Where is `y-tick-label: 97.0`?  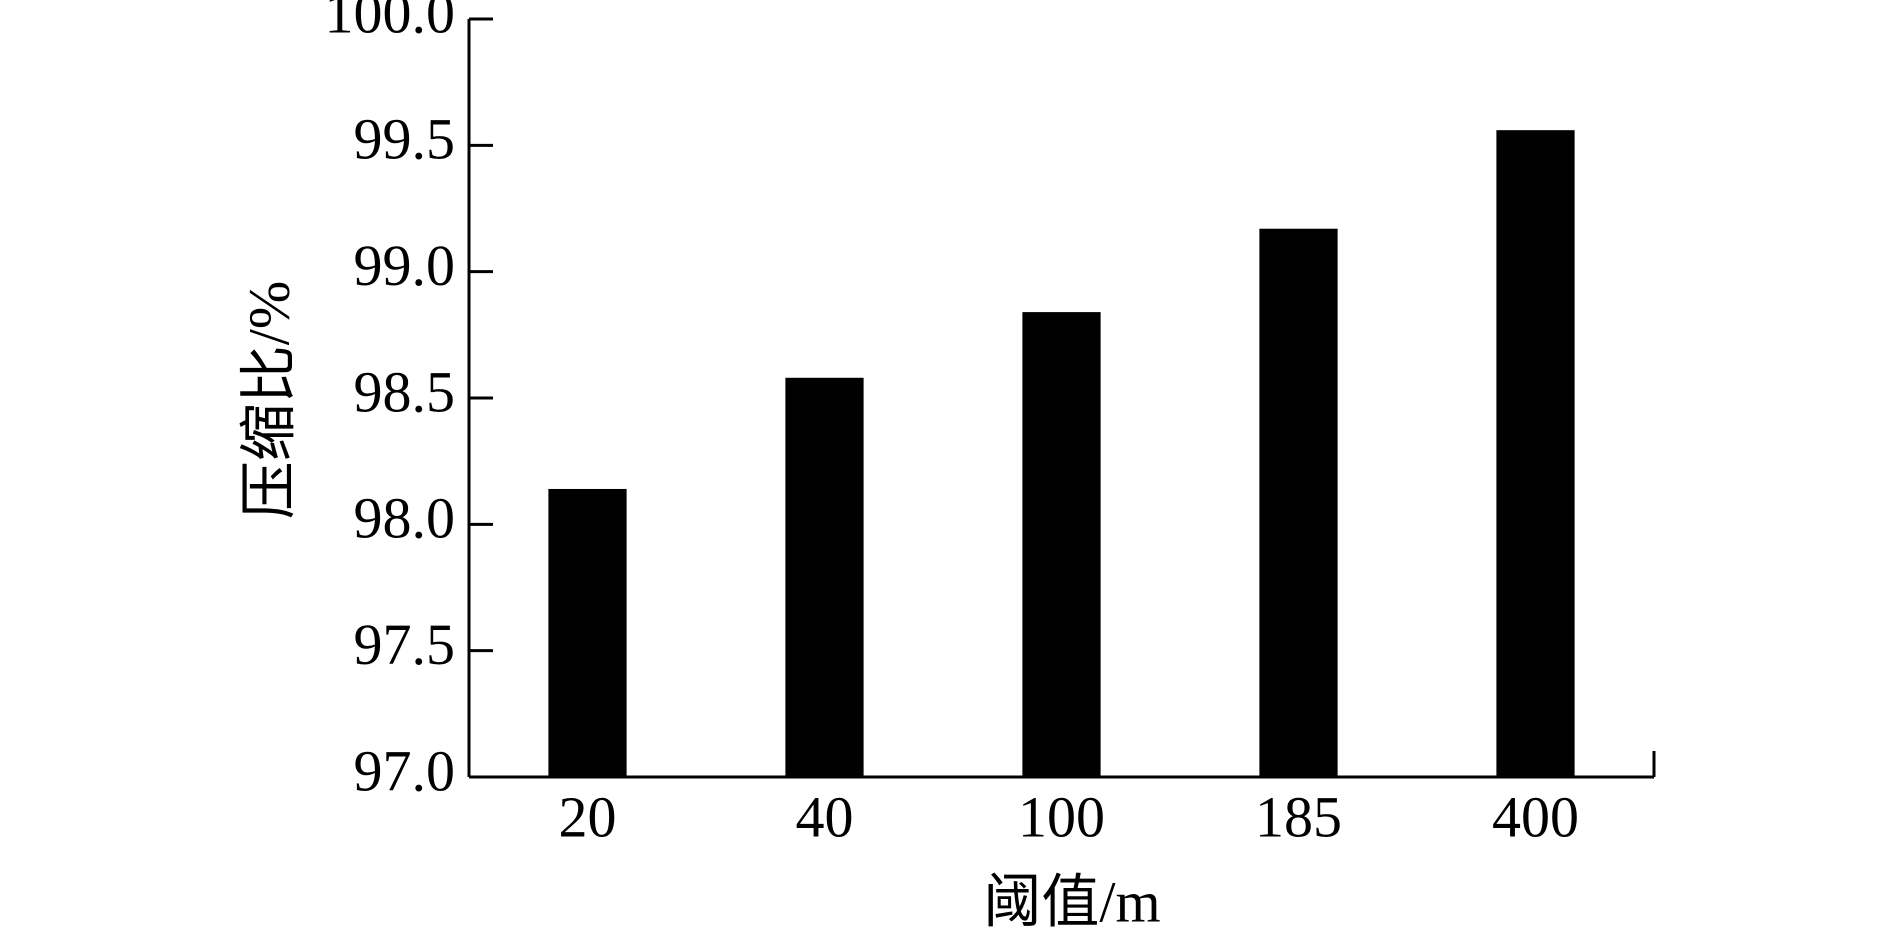
y-tick-label: 97.0 is located at coordinates (405, 770).